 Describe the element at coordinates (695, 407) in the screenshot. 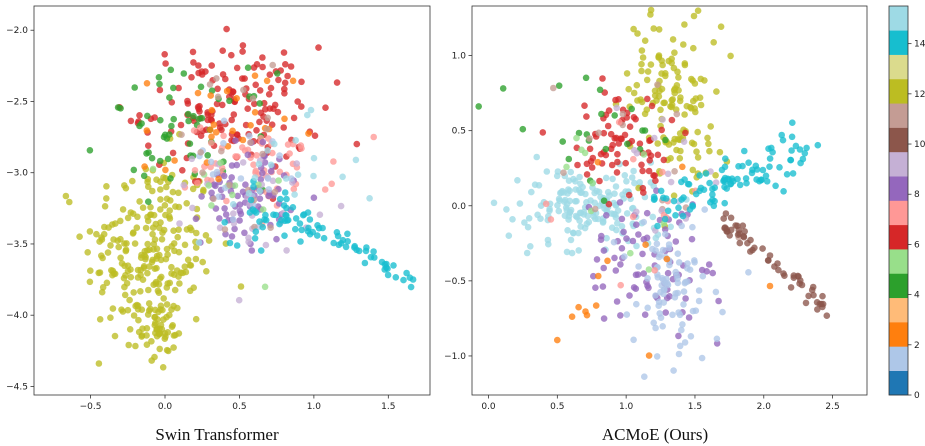

I see `x-tick-label: 1.5` at that location.